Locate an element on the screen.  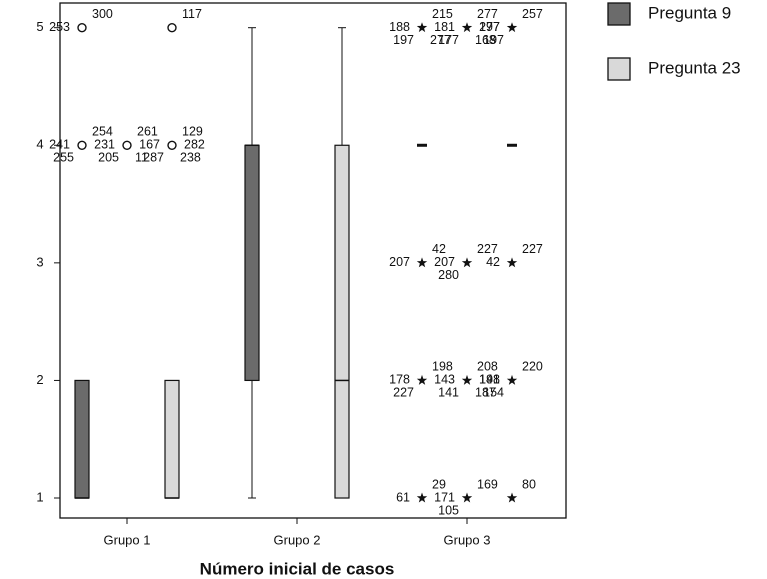
case-label: 61 is located at coordinates (403, 497).